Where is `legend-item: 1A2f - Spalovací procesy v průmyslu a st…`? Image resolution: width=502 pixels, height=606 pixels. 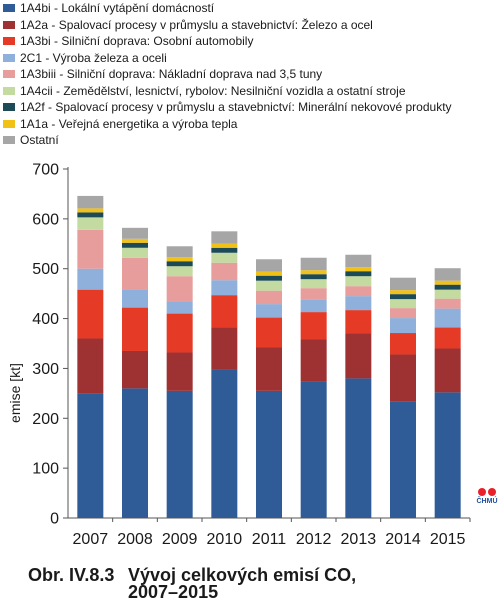 legend-item: 1A2f - Spalovací procesy v průmyslu a st… is located at coordinates (252, 107).